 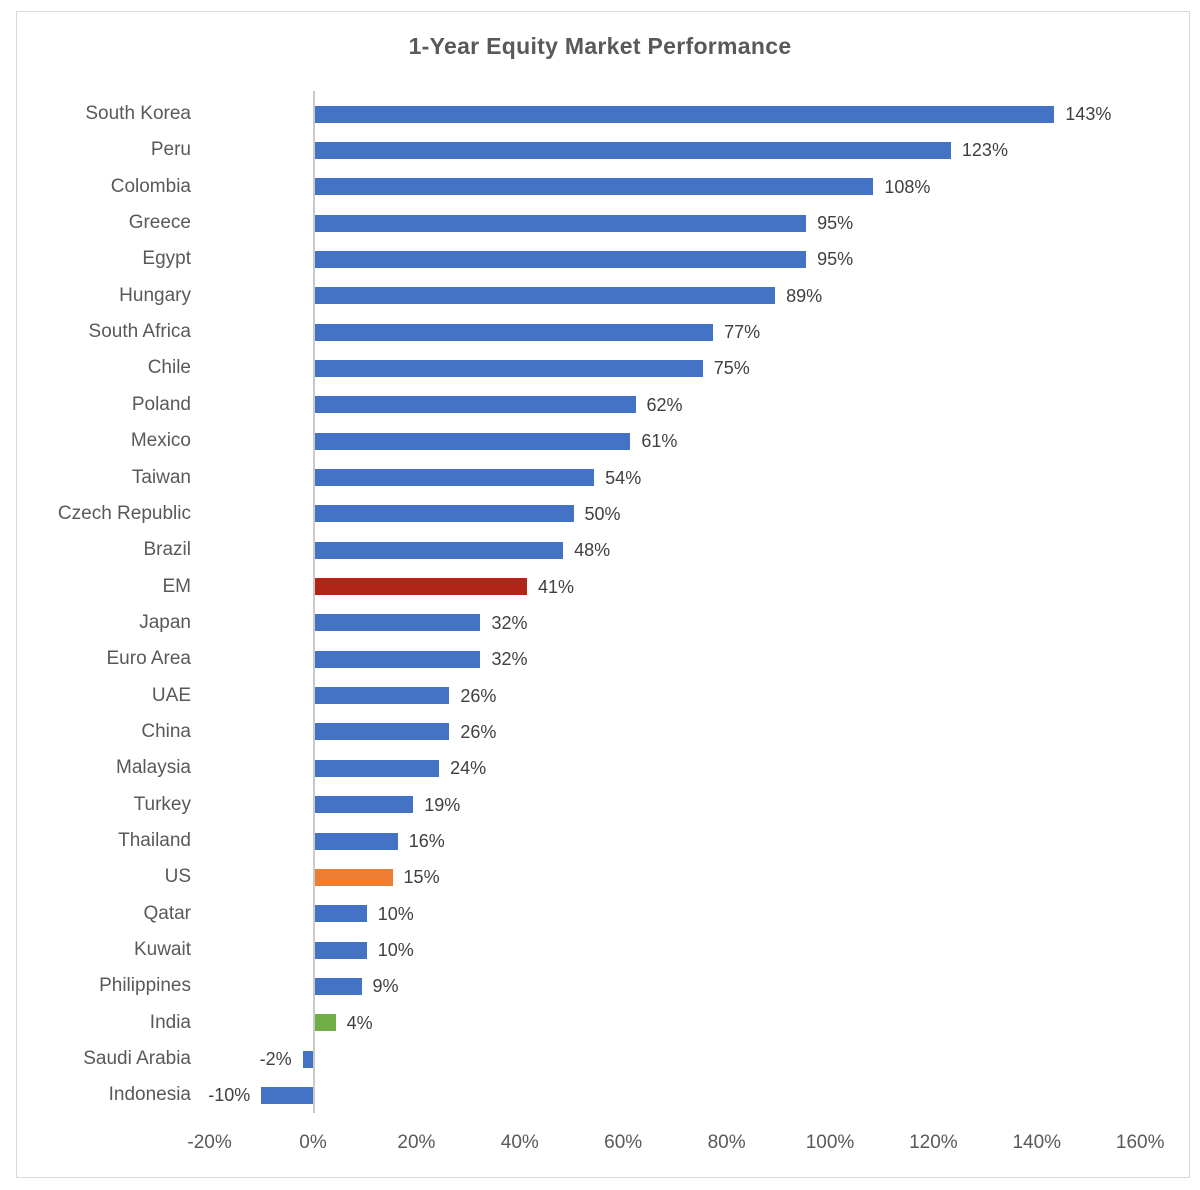 I want to click on category-label: Hungary, so click(x=155, y=295).